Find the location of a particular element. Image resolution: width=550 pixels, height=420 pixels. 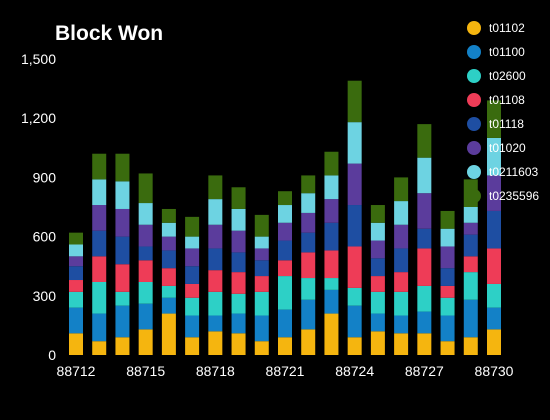

legend-item-t01118: t01118 is located at coordinates (495, 124).